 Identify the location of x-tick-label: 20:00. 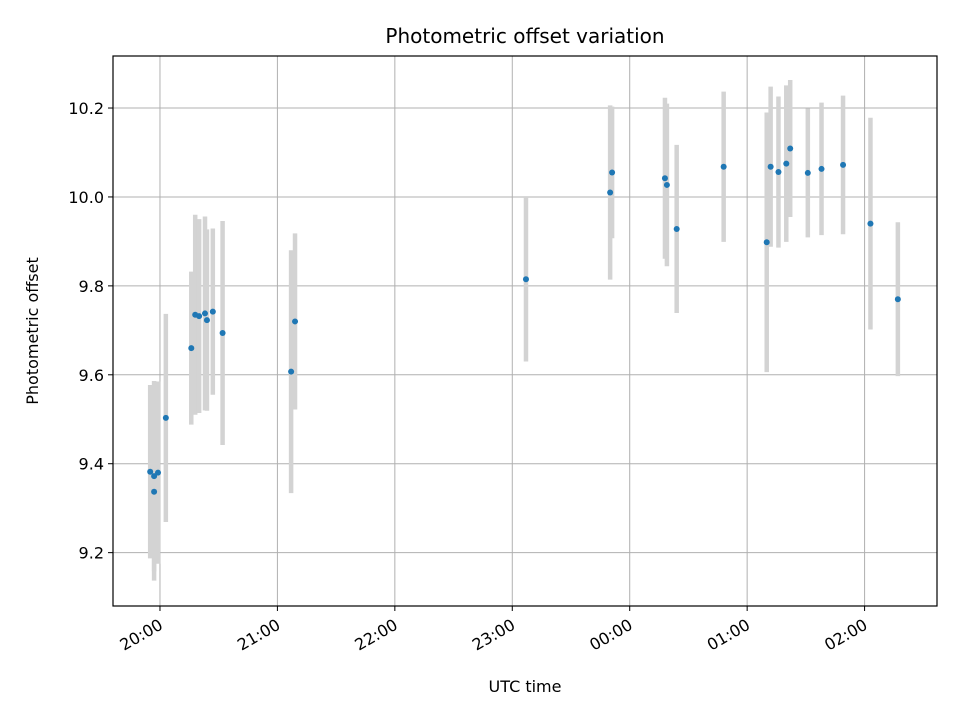
(141, 635).